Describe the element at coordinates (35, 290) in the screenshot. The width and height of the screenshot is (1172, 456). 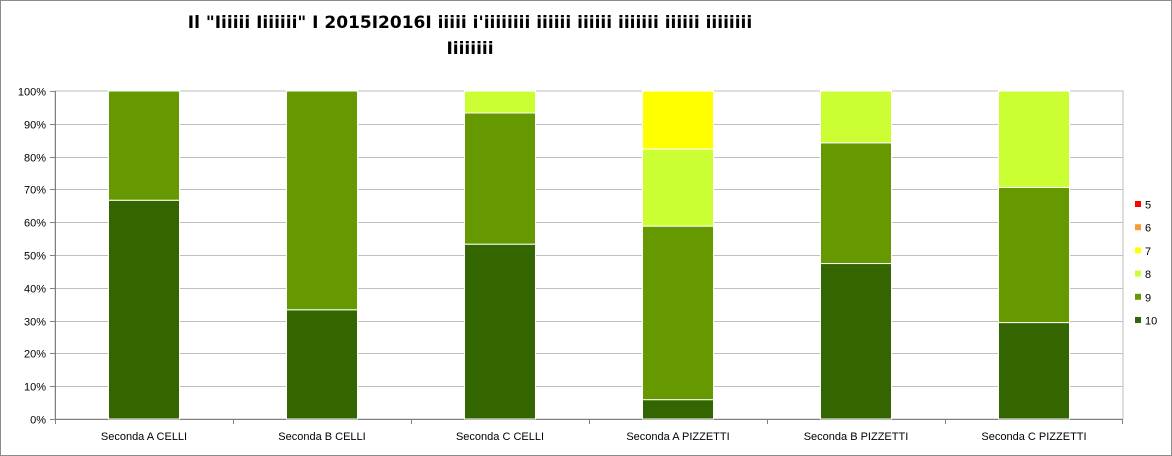
I see `y-tick-label: 40%` at that location.